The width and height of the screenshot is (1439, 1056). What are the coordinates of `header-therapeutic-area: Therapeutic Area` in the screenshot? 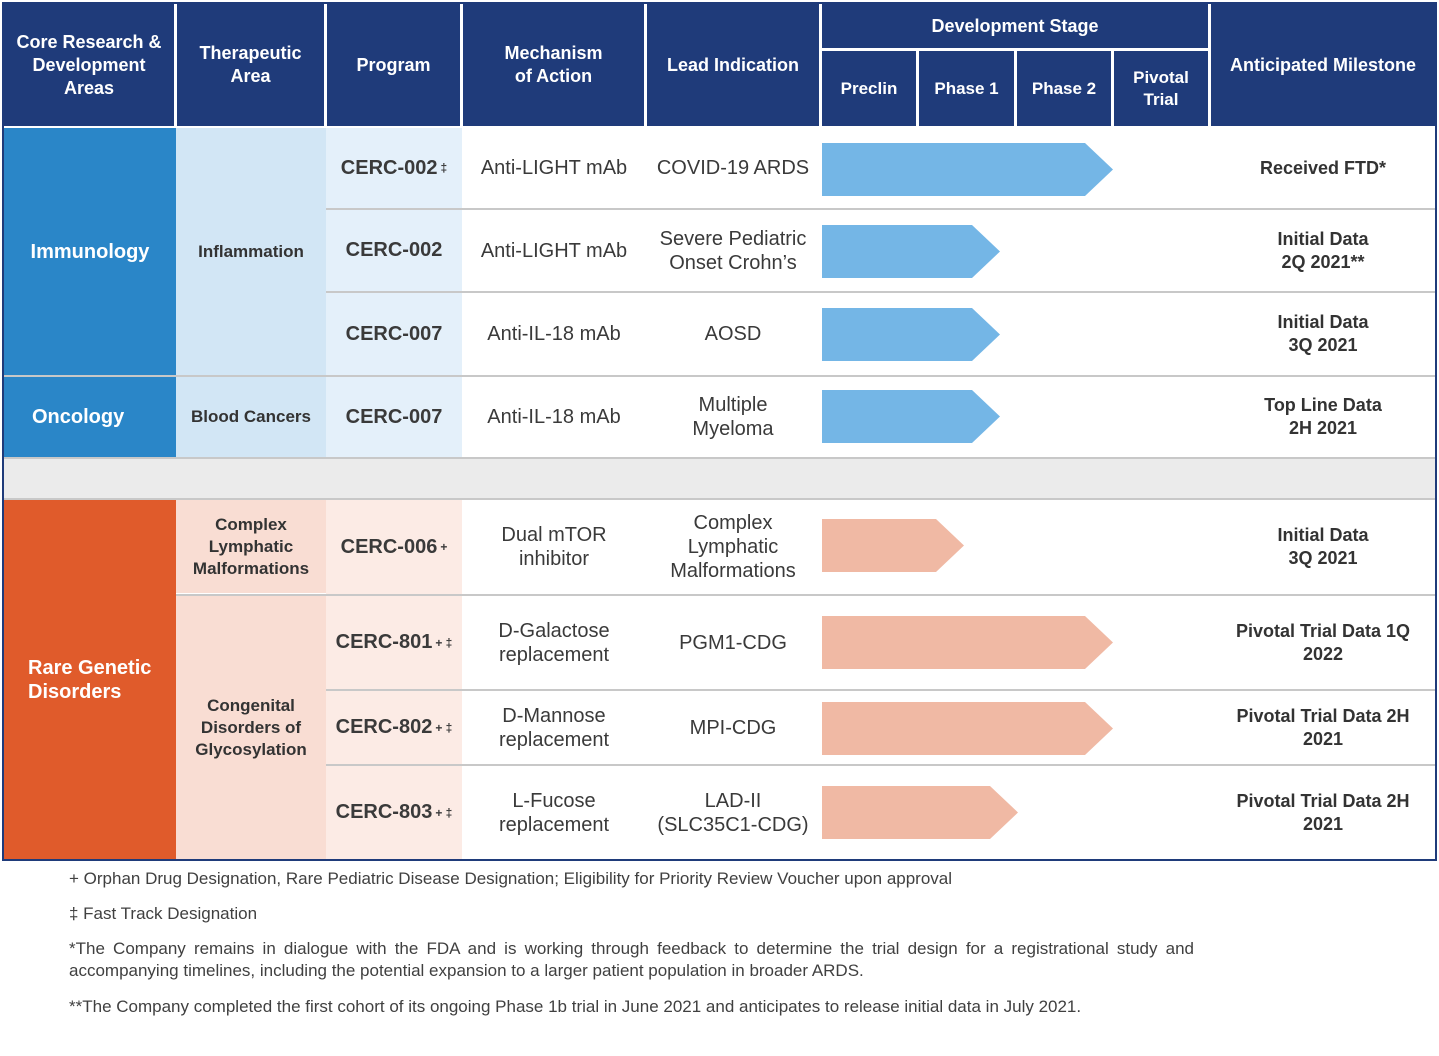 It's located at (250, 65).